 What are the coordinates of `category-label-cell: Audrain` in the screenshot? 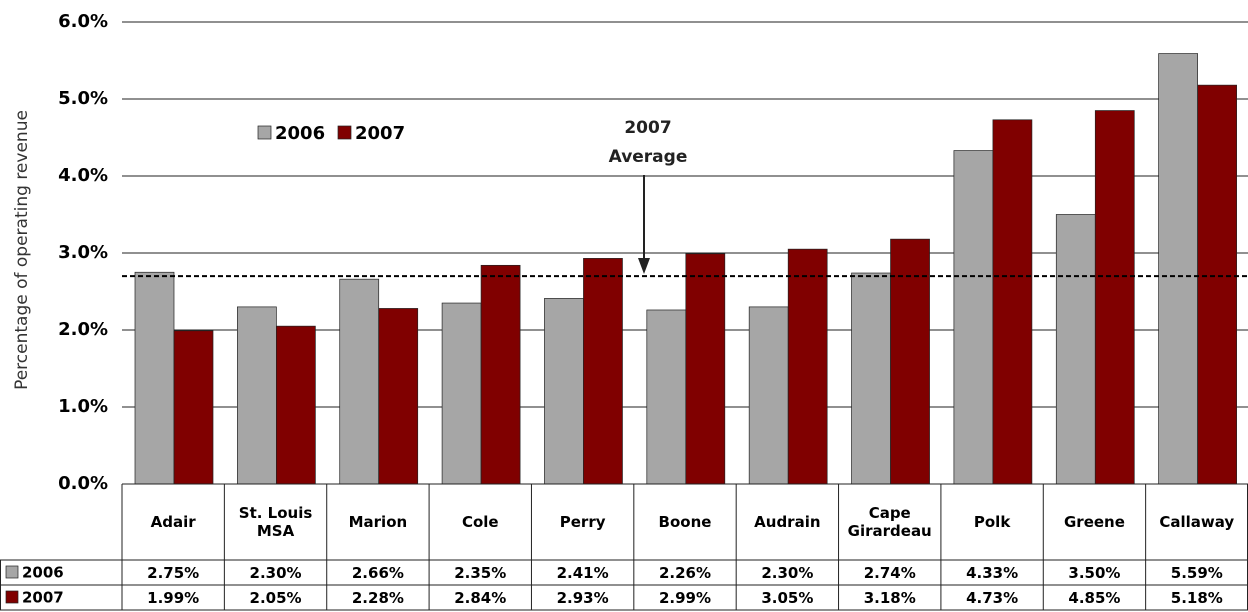 It's located at (787, 522).